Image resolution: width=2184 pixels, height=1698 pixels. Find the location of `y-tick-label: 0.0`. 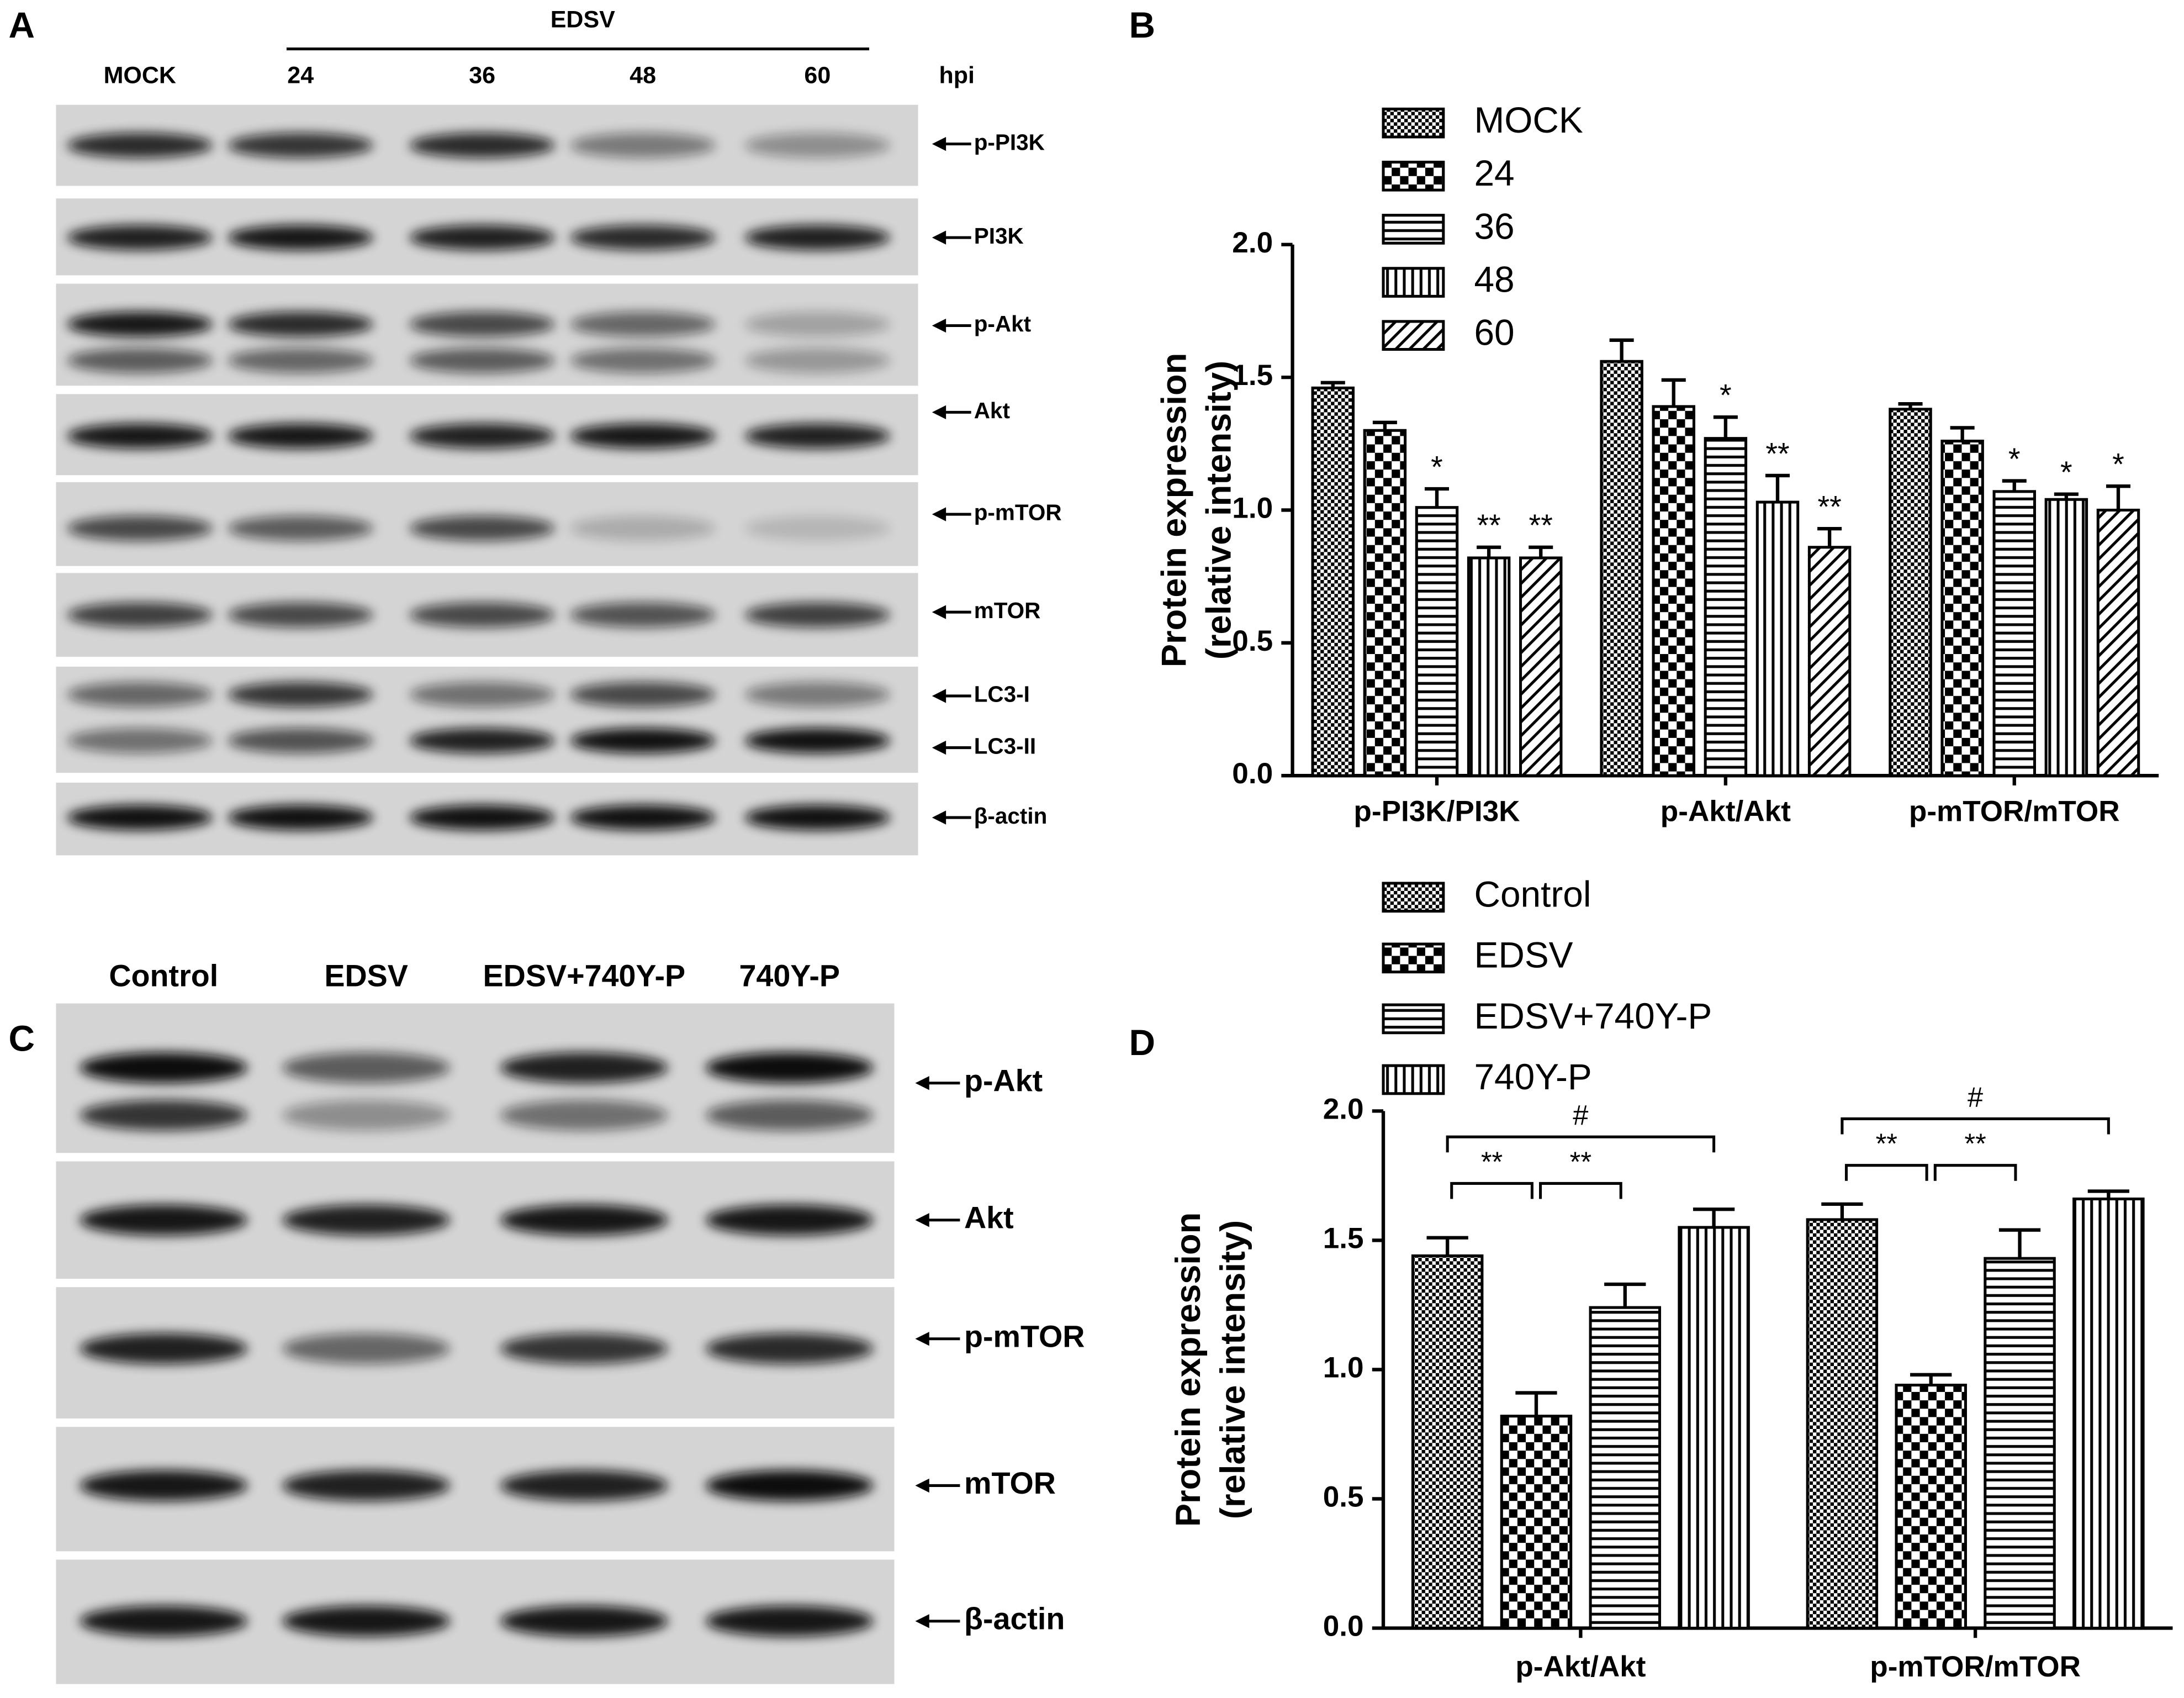

y-tick-label: 0.0 is located at coordinates (1343, 1626).